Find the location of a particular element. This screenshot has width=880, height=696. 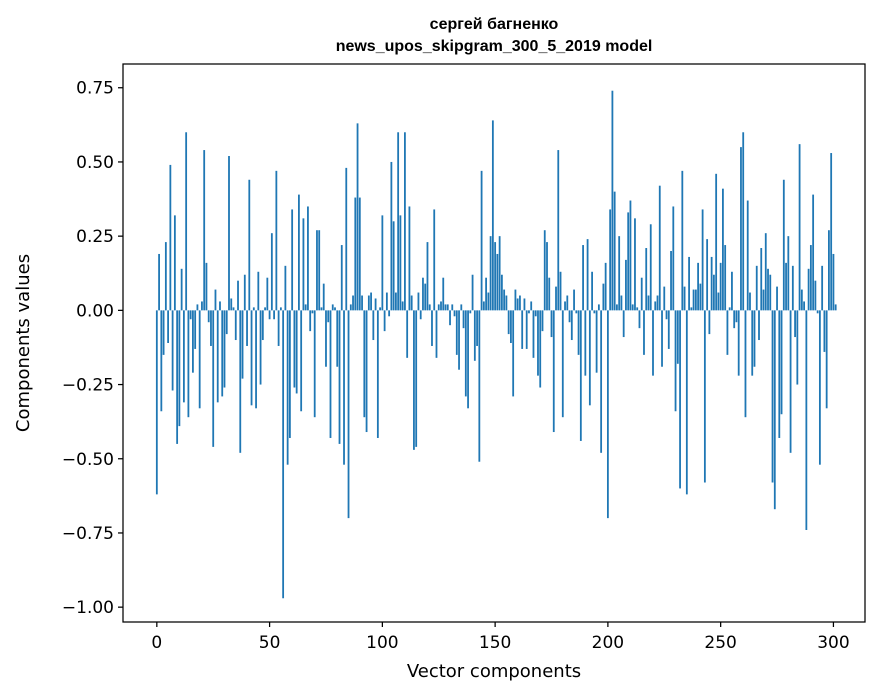

y-tick-label-5: −0.50 is located at coordinates (88, 460).